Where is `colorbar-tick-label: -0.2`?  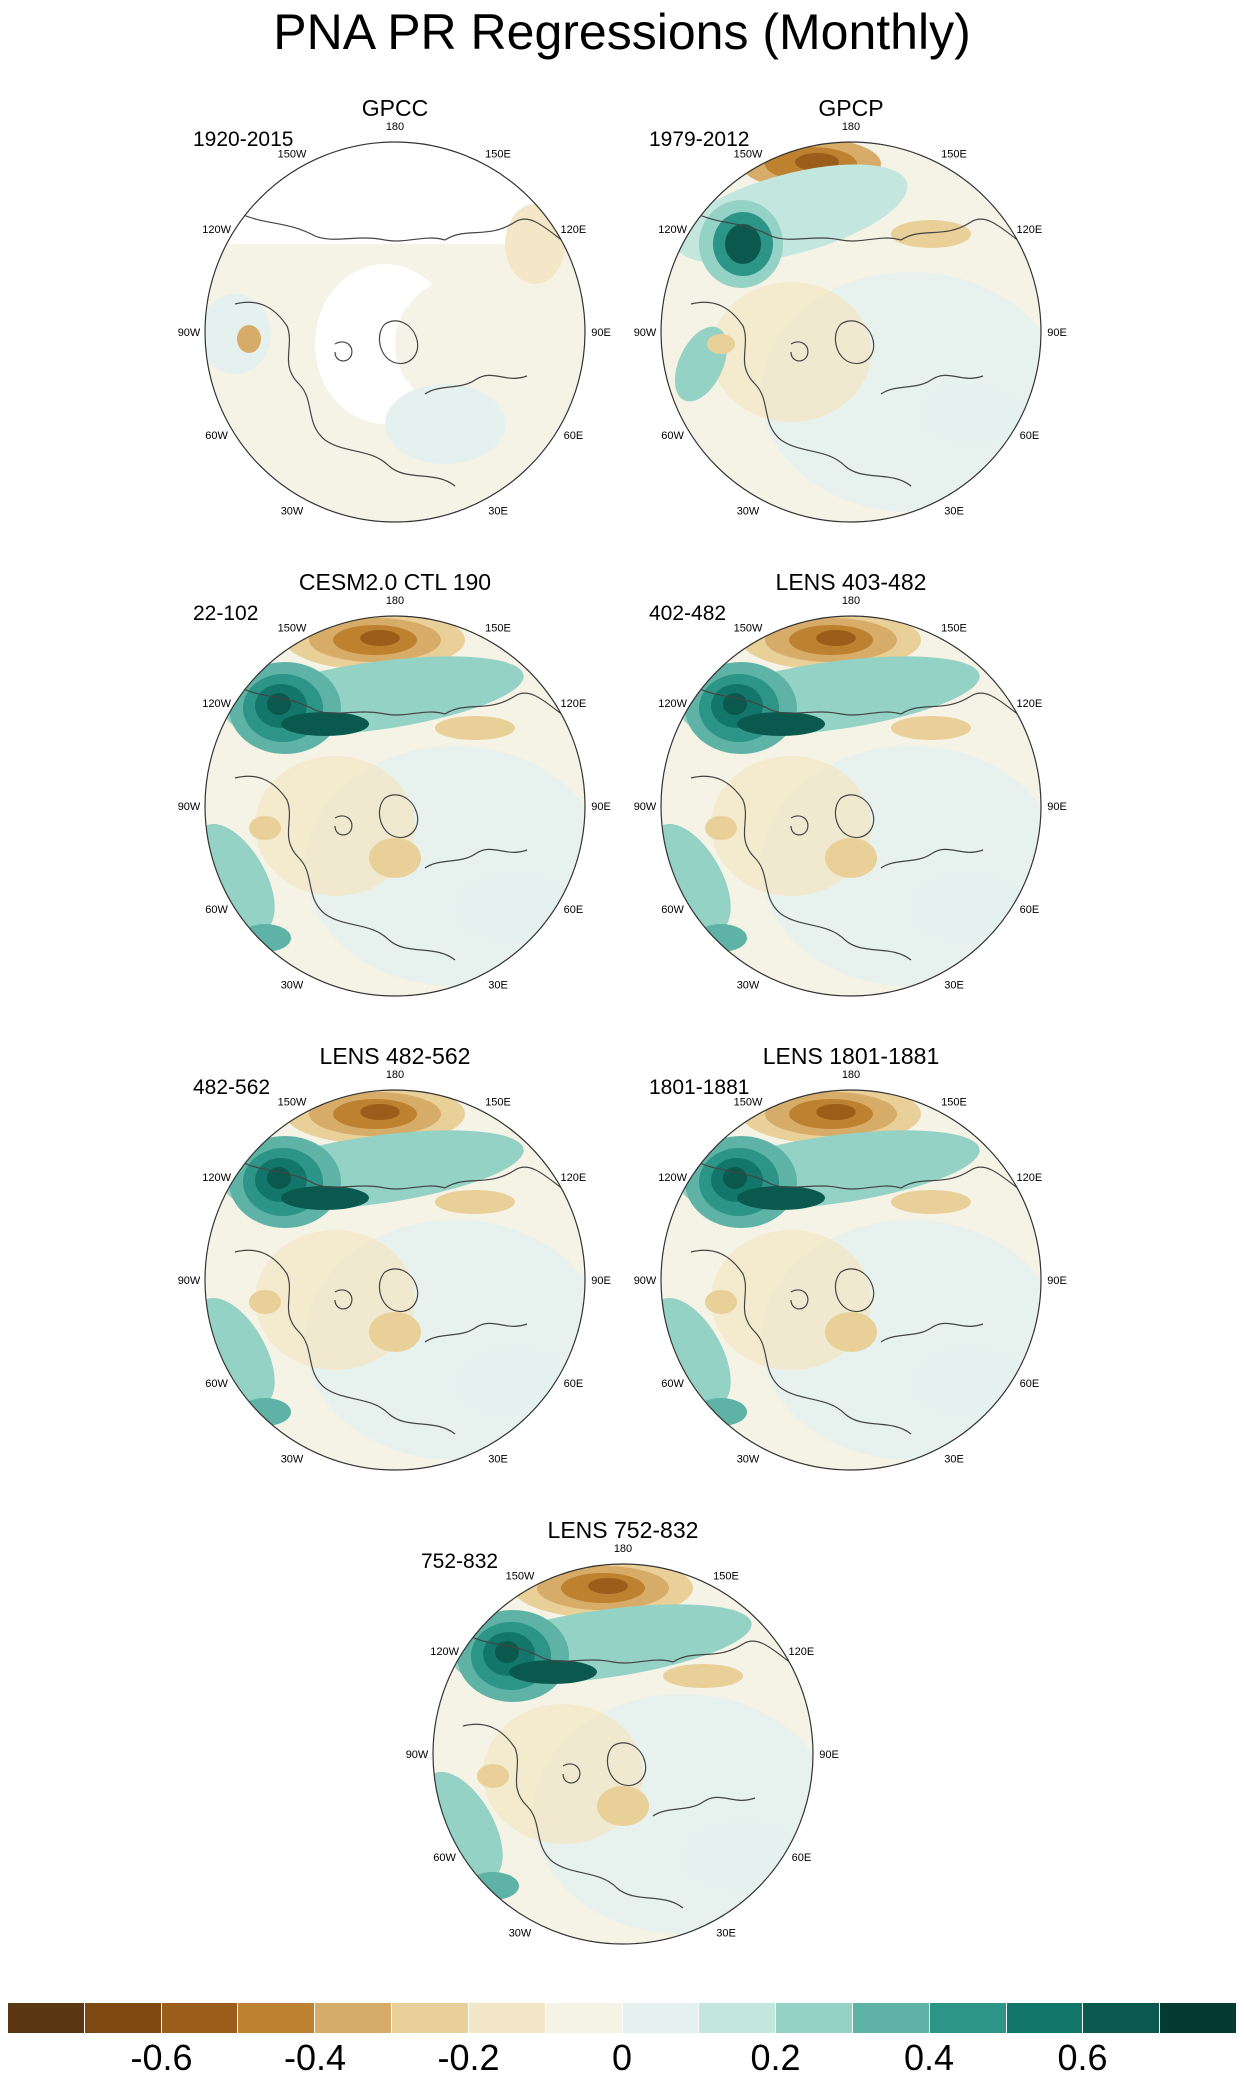 colorbar-tick-label: -0.2 is located at coordinates (468, 2057).